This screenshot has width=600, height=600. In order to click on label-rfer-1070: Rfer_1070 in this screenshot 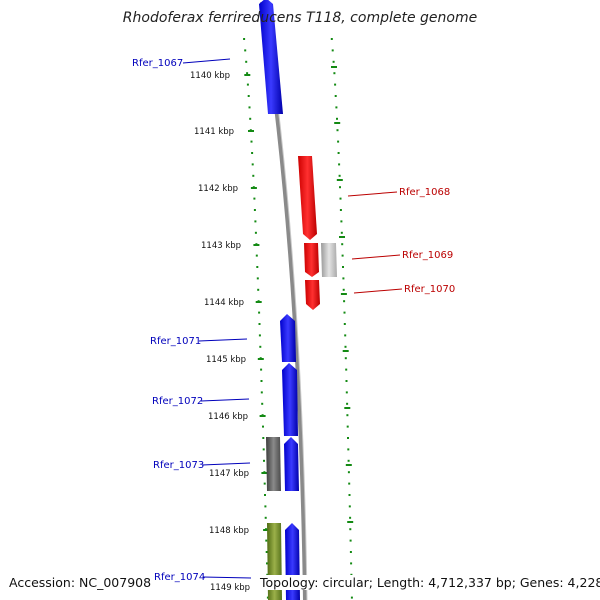, I will do `click(429, 289)`.